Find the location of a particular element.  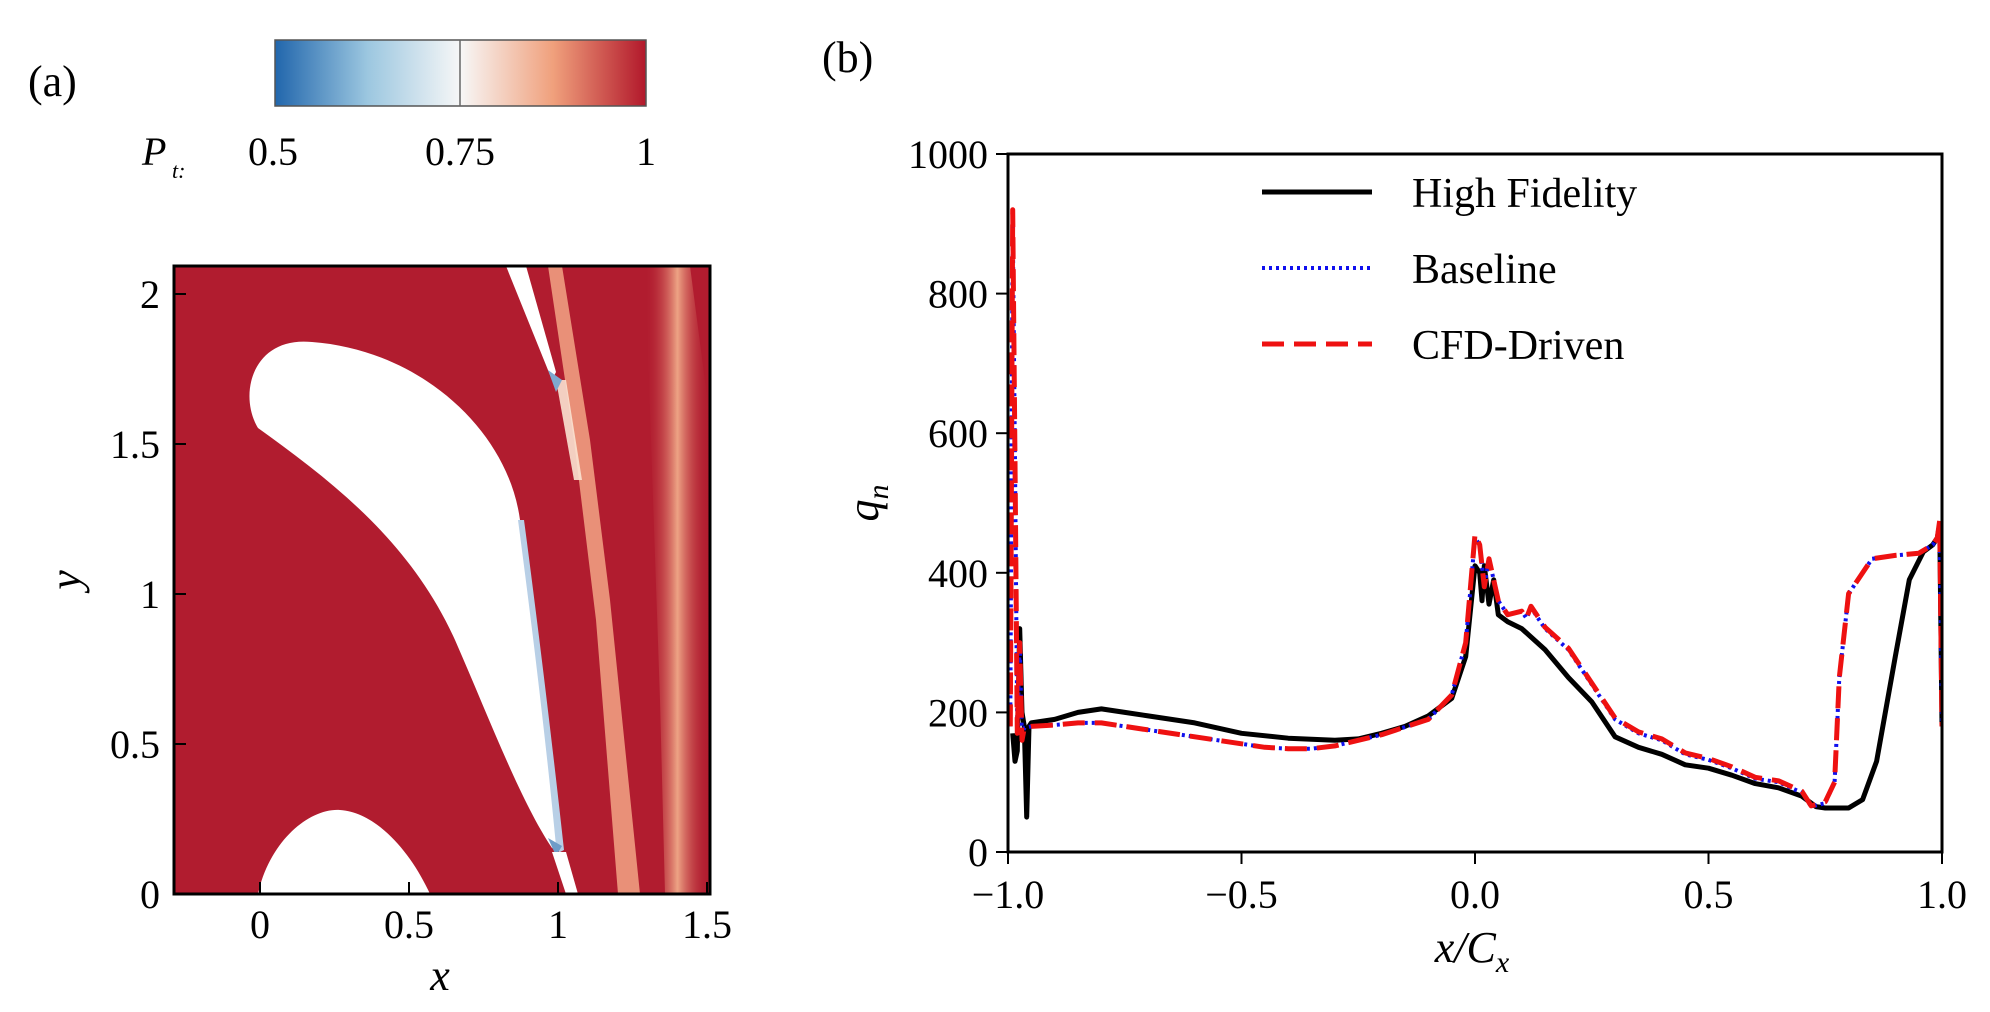

x-tick-label: −1.0 is located at coordinates (1008, 894).